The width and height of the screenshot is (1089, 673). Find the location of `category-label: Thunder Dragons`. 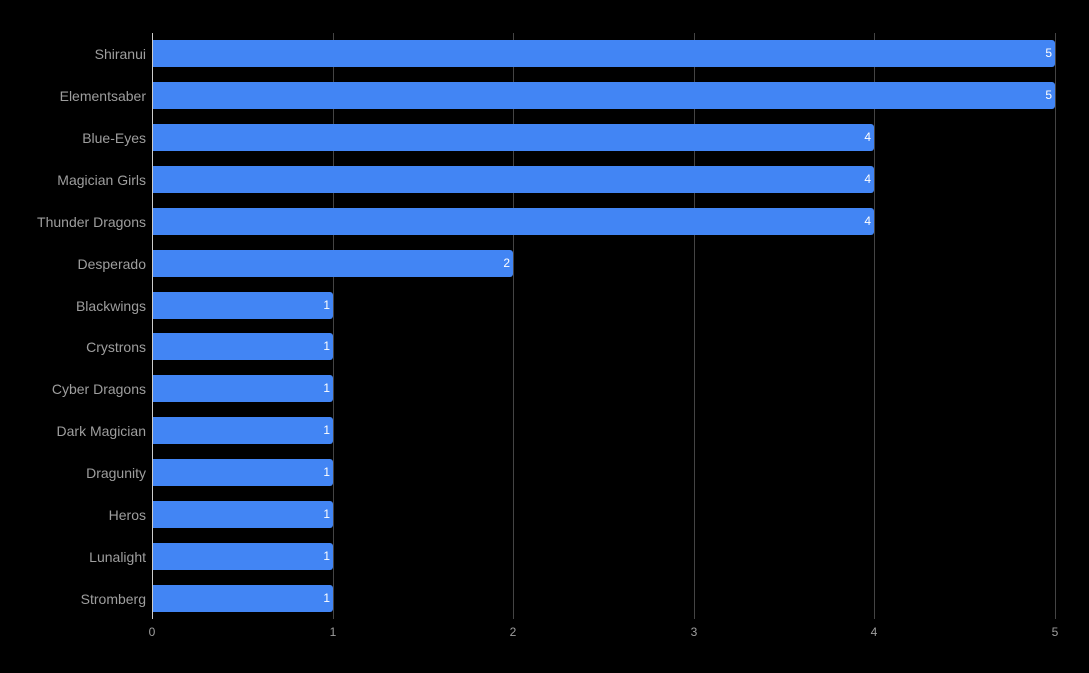

category-label: Thunder Dragons is located at coordinates (91, 222).